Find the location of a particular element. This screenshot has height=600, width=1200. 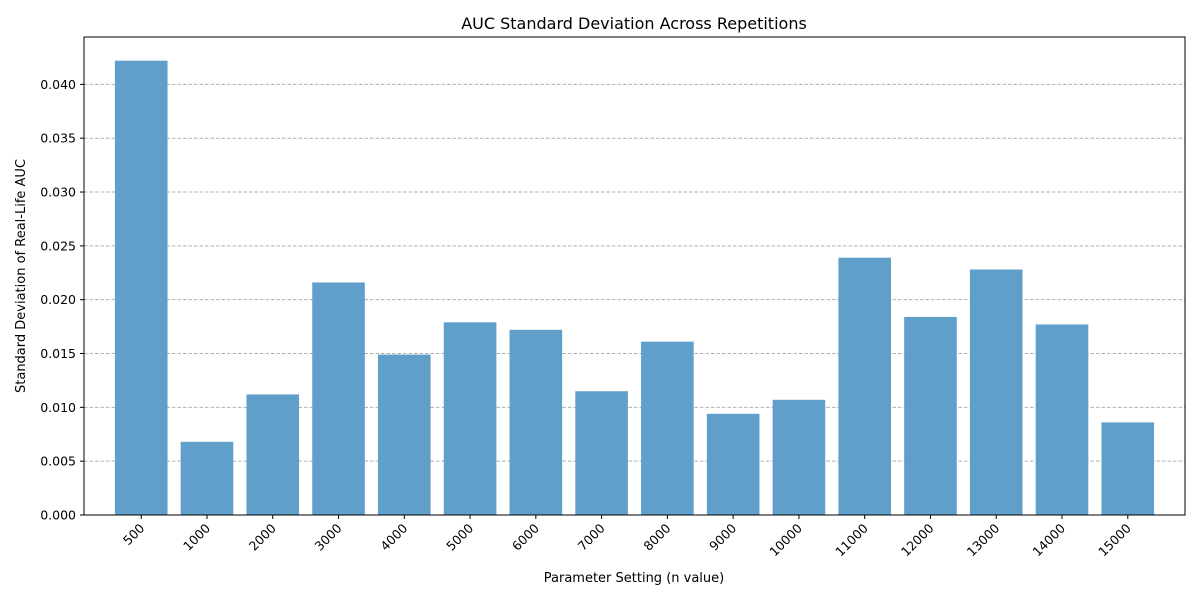

x-tick-label: 9000 is located at coordinates (722, 536).